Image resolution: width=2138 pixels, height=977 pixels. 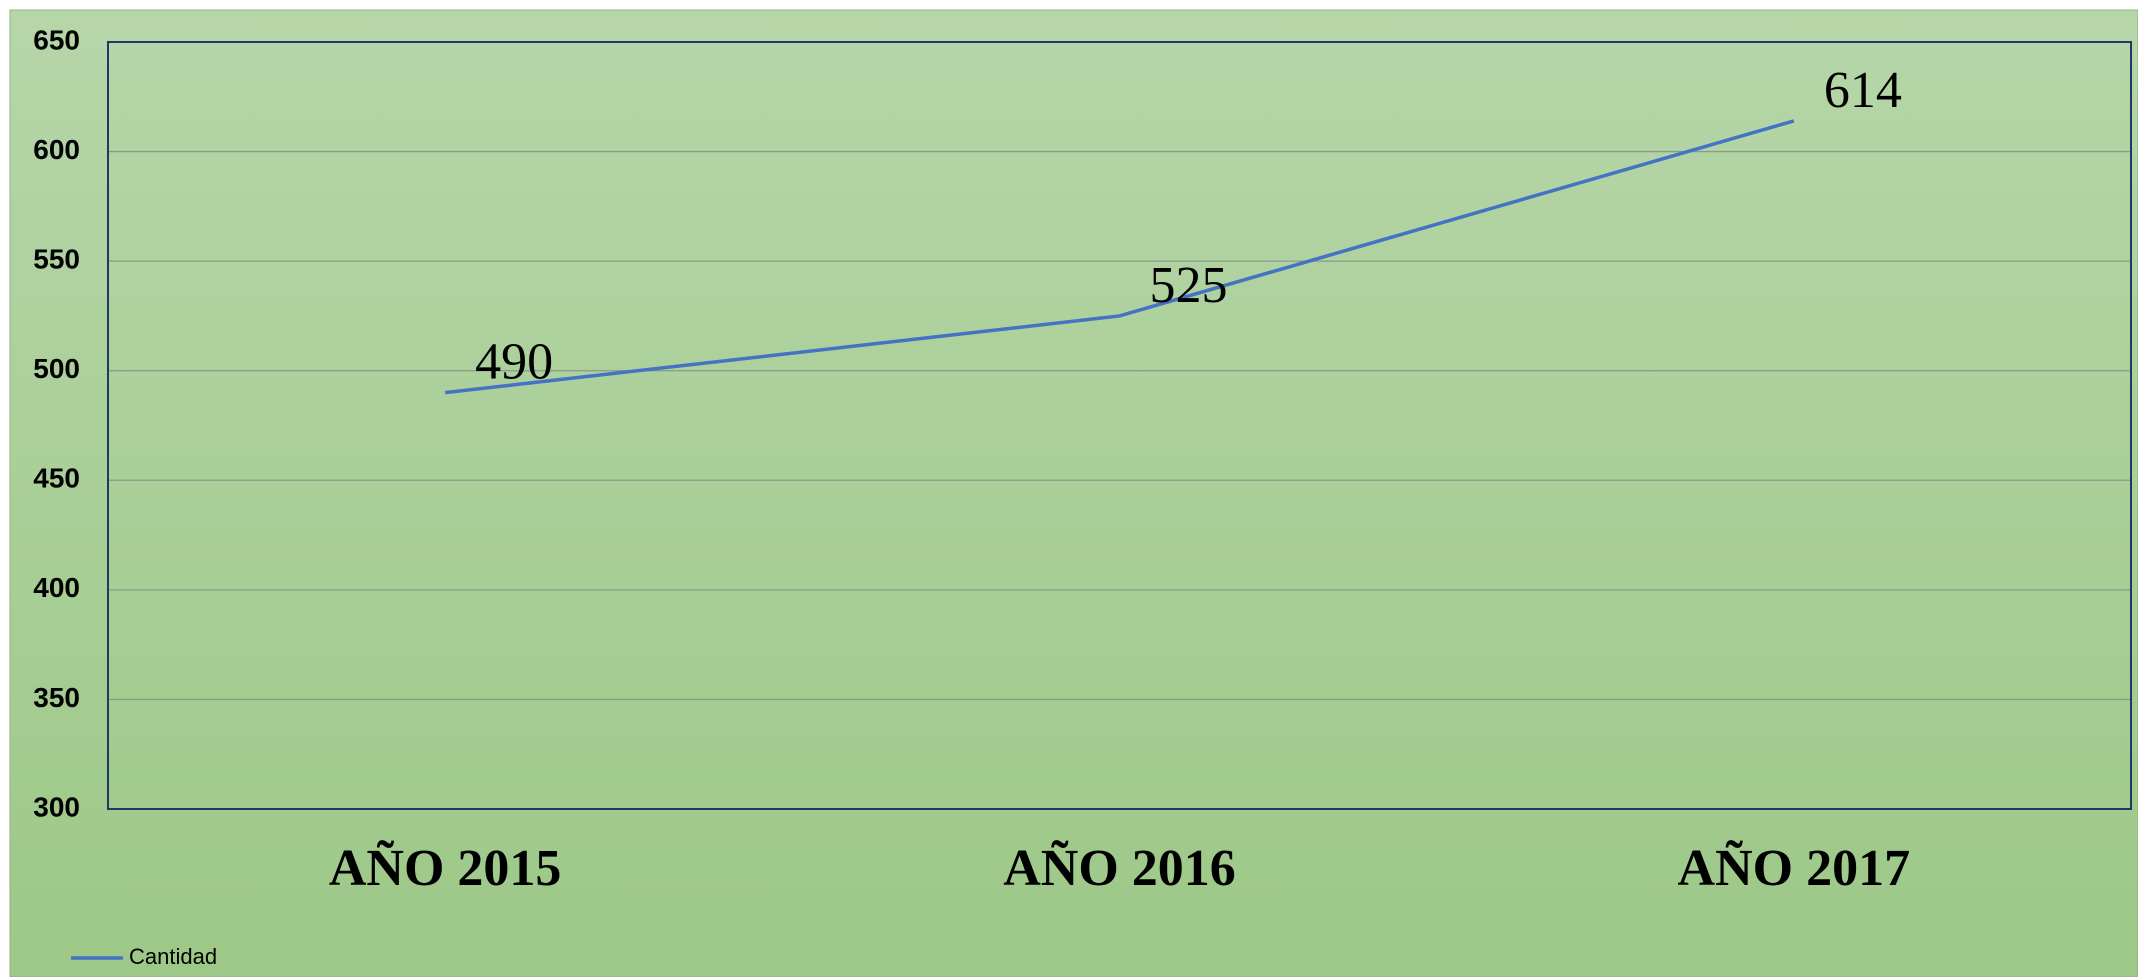 I want to click on x-tick-label: AÑO 2017, so click(x=1794, y=868).